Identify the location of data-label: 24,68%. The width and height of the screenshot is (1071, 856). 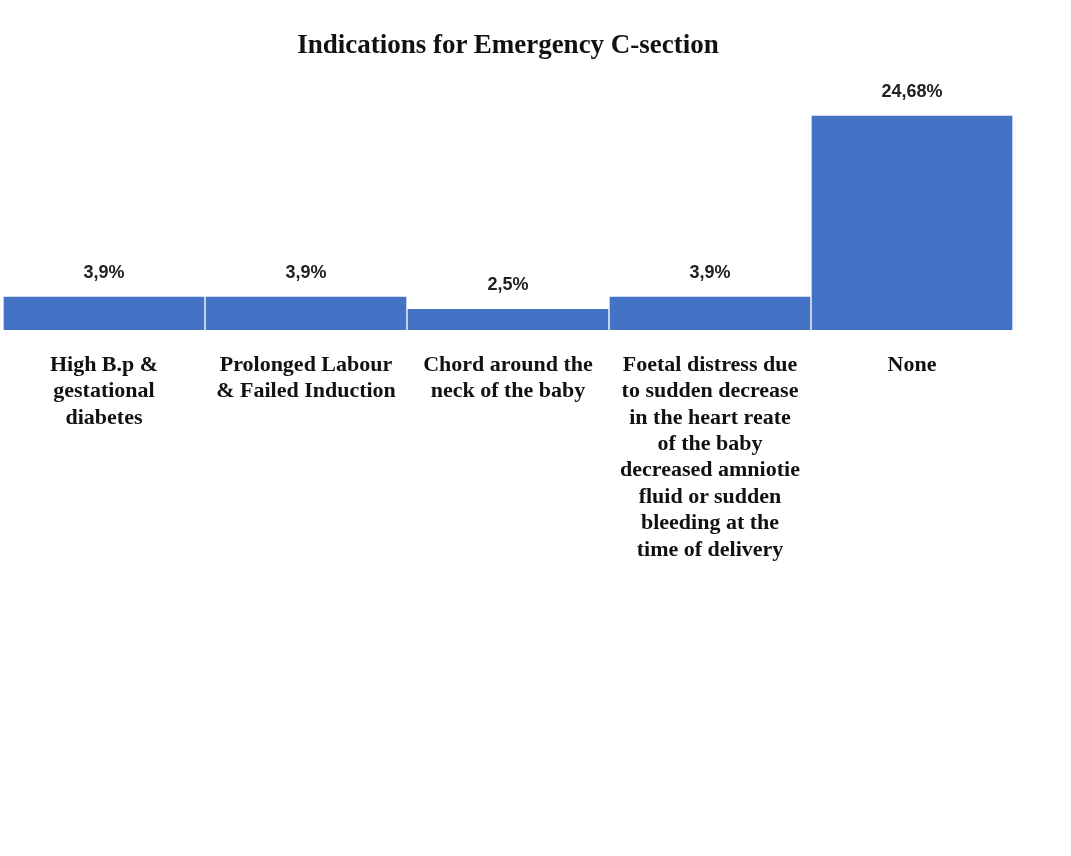
(912, 91).